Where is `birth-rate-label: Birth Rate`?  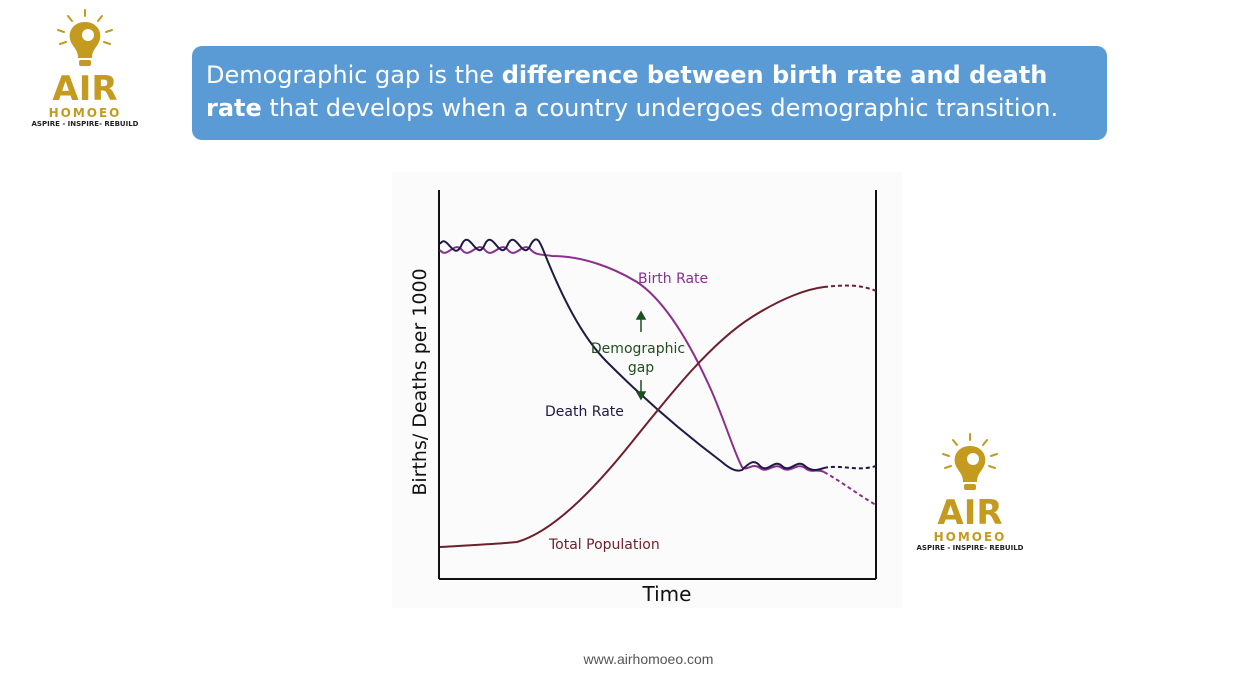 birth-rate-label: Birth Rate is located at coordinates (673, 279).